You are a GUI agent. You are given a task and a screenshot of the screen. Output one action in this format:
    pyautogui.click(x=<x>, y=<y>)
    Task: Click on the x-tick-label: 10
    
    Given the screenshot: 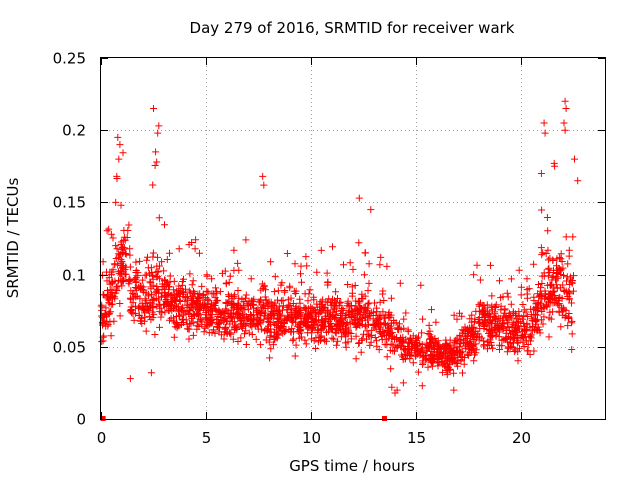 What is the action you would take?
    pyautogui.click(x=311, y=438)
    